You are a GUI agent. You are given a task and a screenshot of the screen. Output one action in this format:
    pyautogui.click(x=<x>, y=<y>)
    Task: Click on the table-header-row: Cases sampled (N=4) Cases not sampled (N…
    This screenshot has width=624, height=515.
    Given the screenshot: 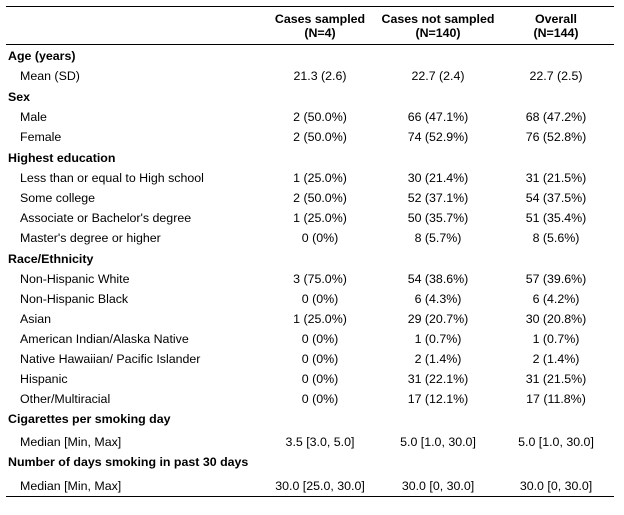 What is the action you would take?
    pyautogui.click(x=310, y=25)
    